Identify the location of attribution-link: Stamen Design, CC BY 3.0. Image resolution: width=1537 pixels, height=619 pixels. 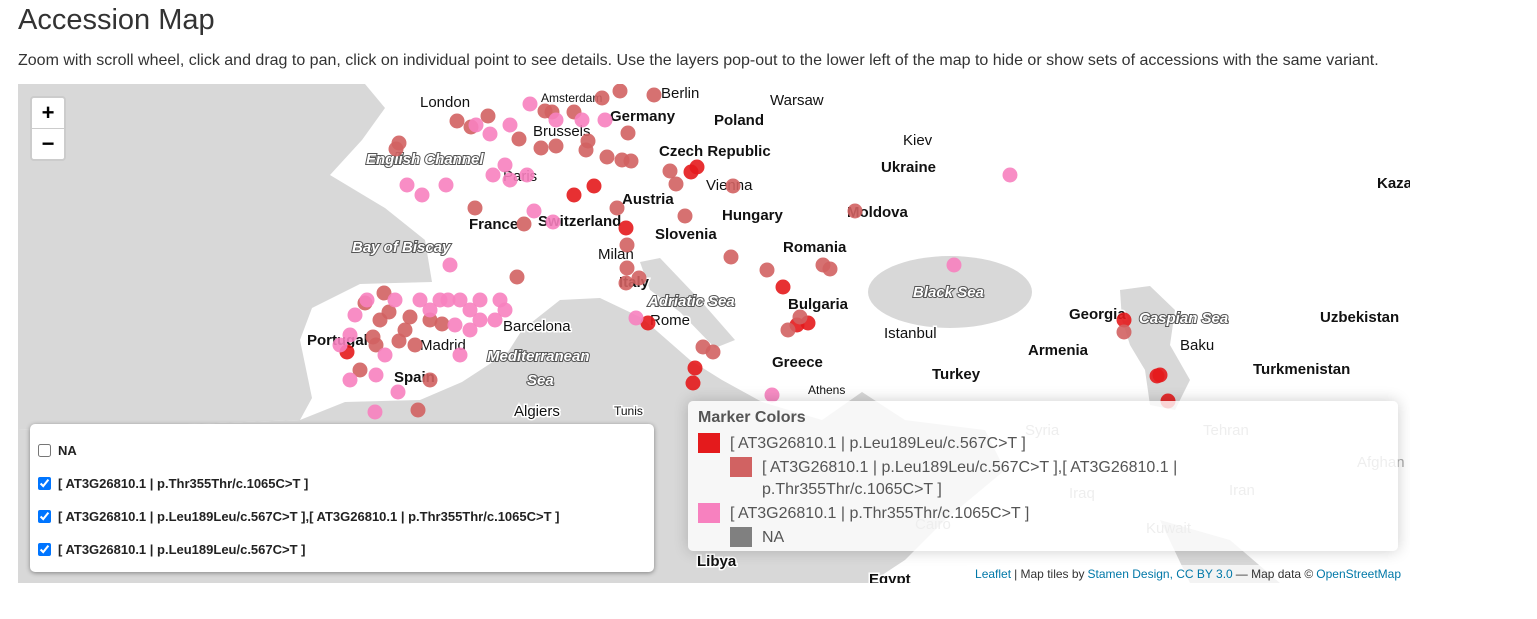
(1160, 574).